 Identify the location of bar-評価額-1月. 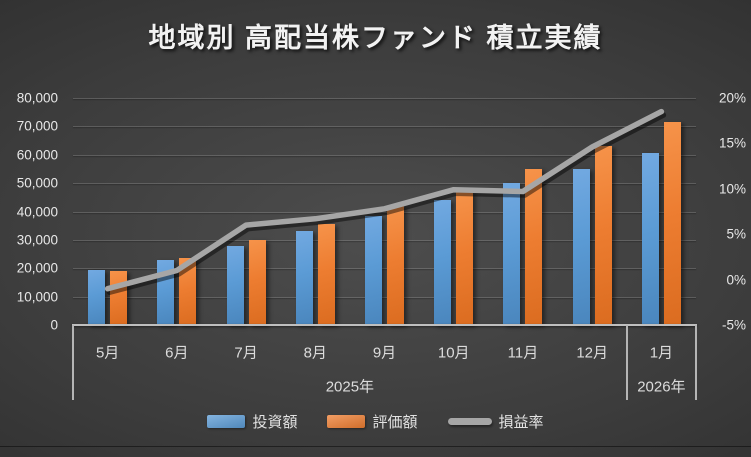
(672, 223).